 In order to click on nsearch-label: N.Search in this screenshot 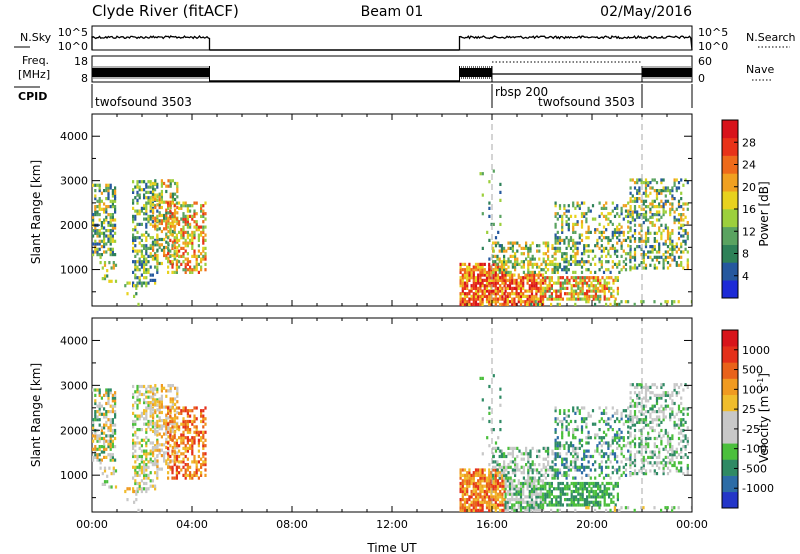, I will do `click(771, 37)`.